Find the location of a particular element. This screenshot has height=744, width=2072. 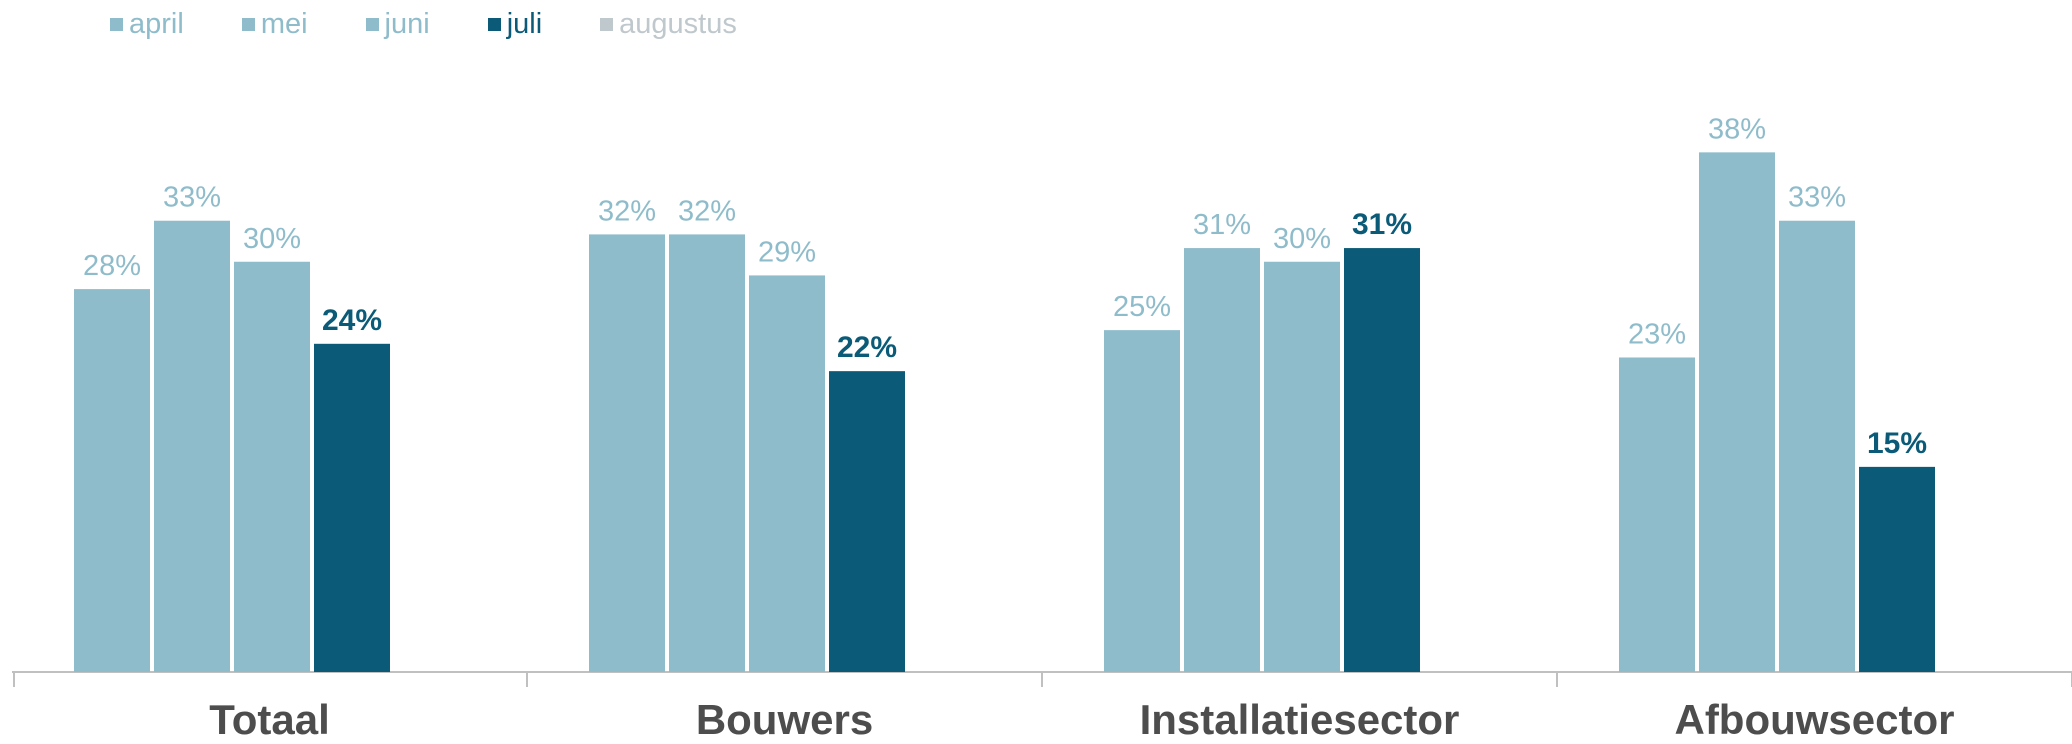

legend-label: mei is located at coordinates (284, 23).